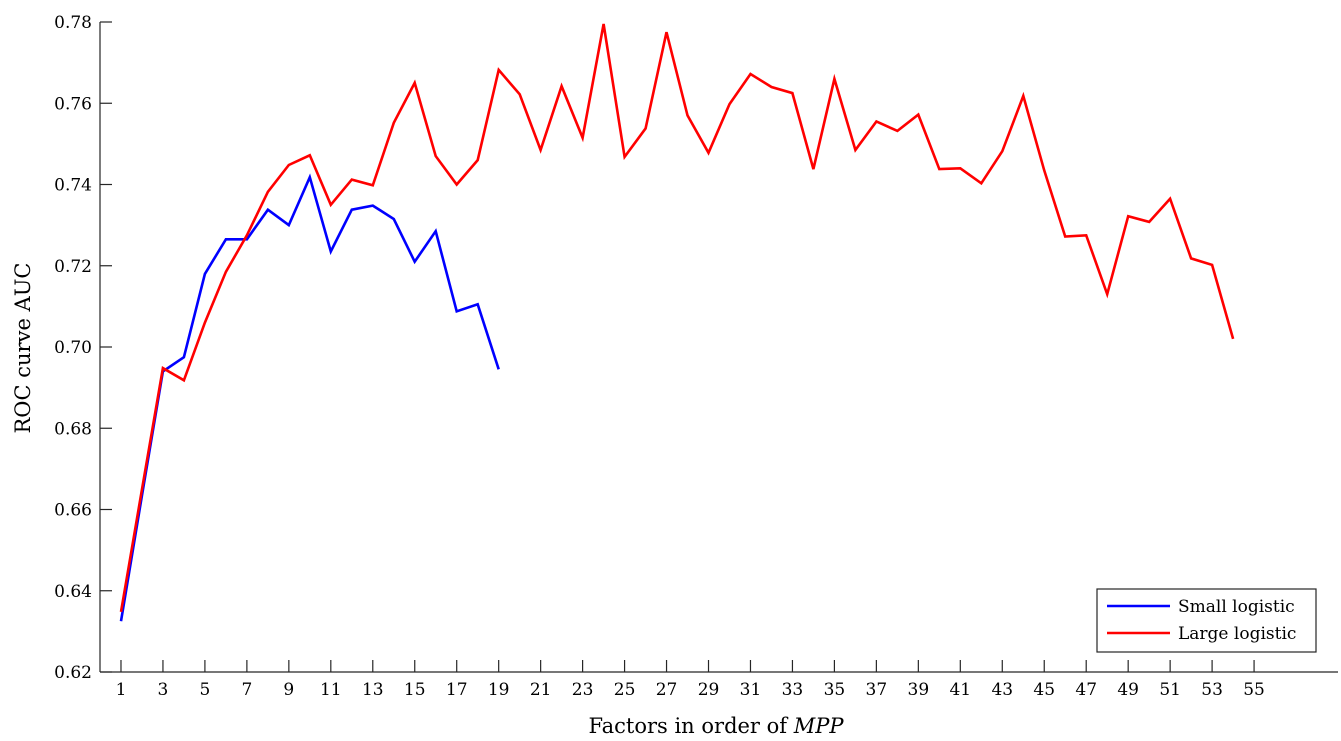 This screenshot has height=741, width=1341. Describe the element at coordinates (709, 690) in the screenshot. I see `x-tick-label: 29` at that location.